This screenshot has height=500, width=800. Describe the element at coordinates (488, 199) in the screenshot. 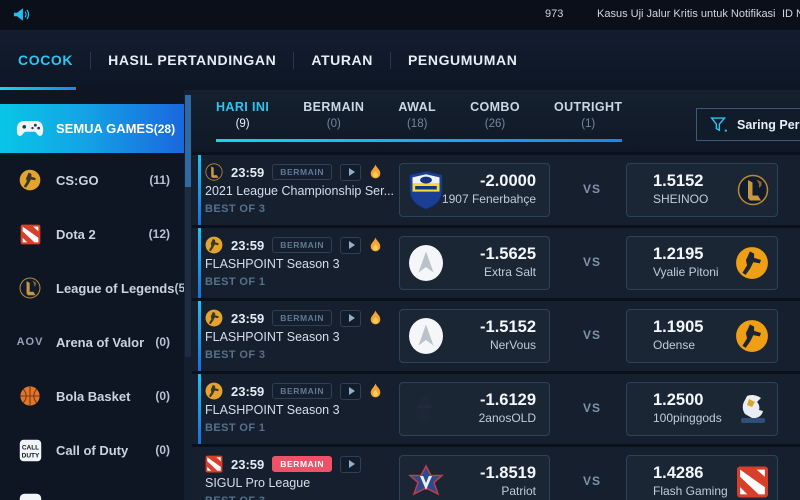

I see `home-team-name: 1907 Fenerbahçe` at that location.